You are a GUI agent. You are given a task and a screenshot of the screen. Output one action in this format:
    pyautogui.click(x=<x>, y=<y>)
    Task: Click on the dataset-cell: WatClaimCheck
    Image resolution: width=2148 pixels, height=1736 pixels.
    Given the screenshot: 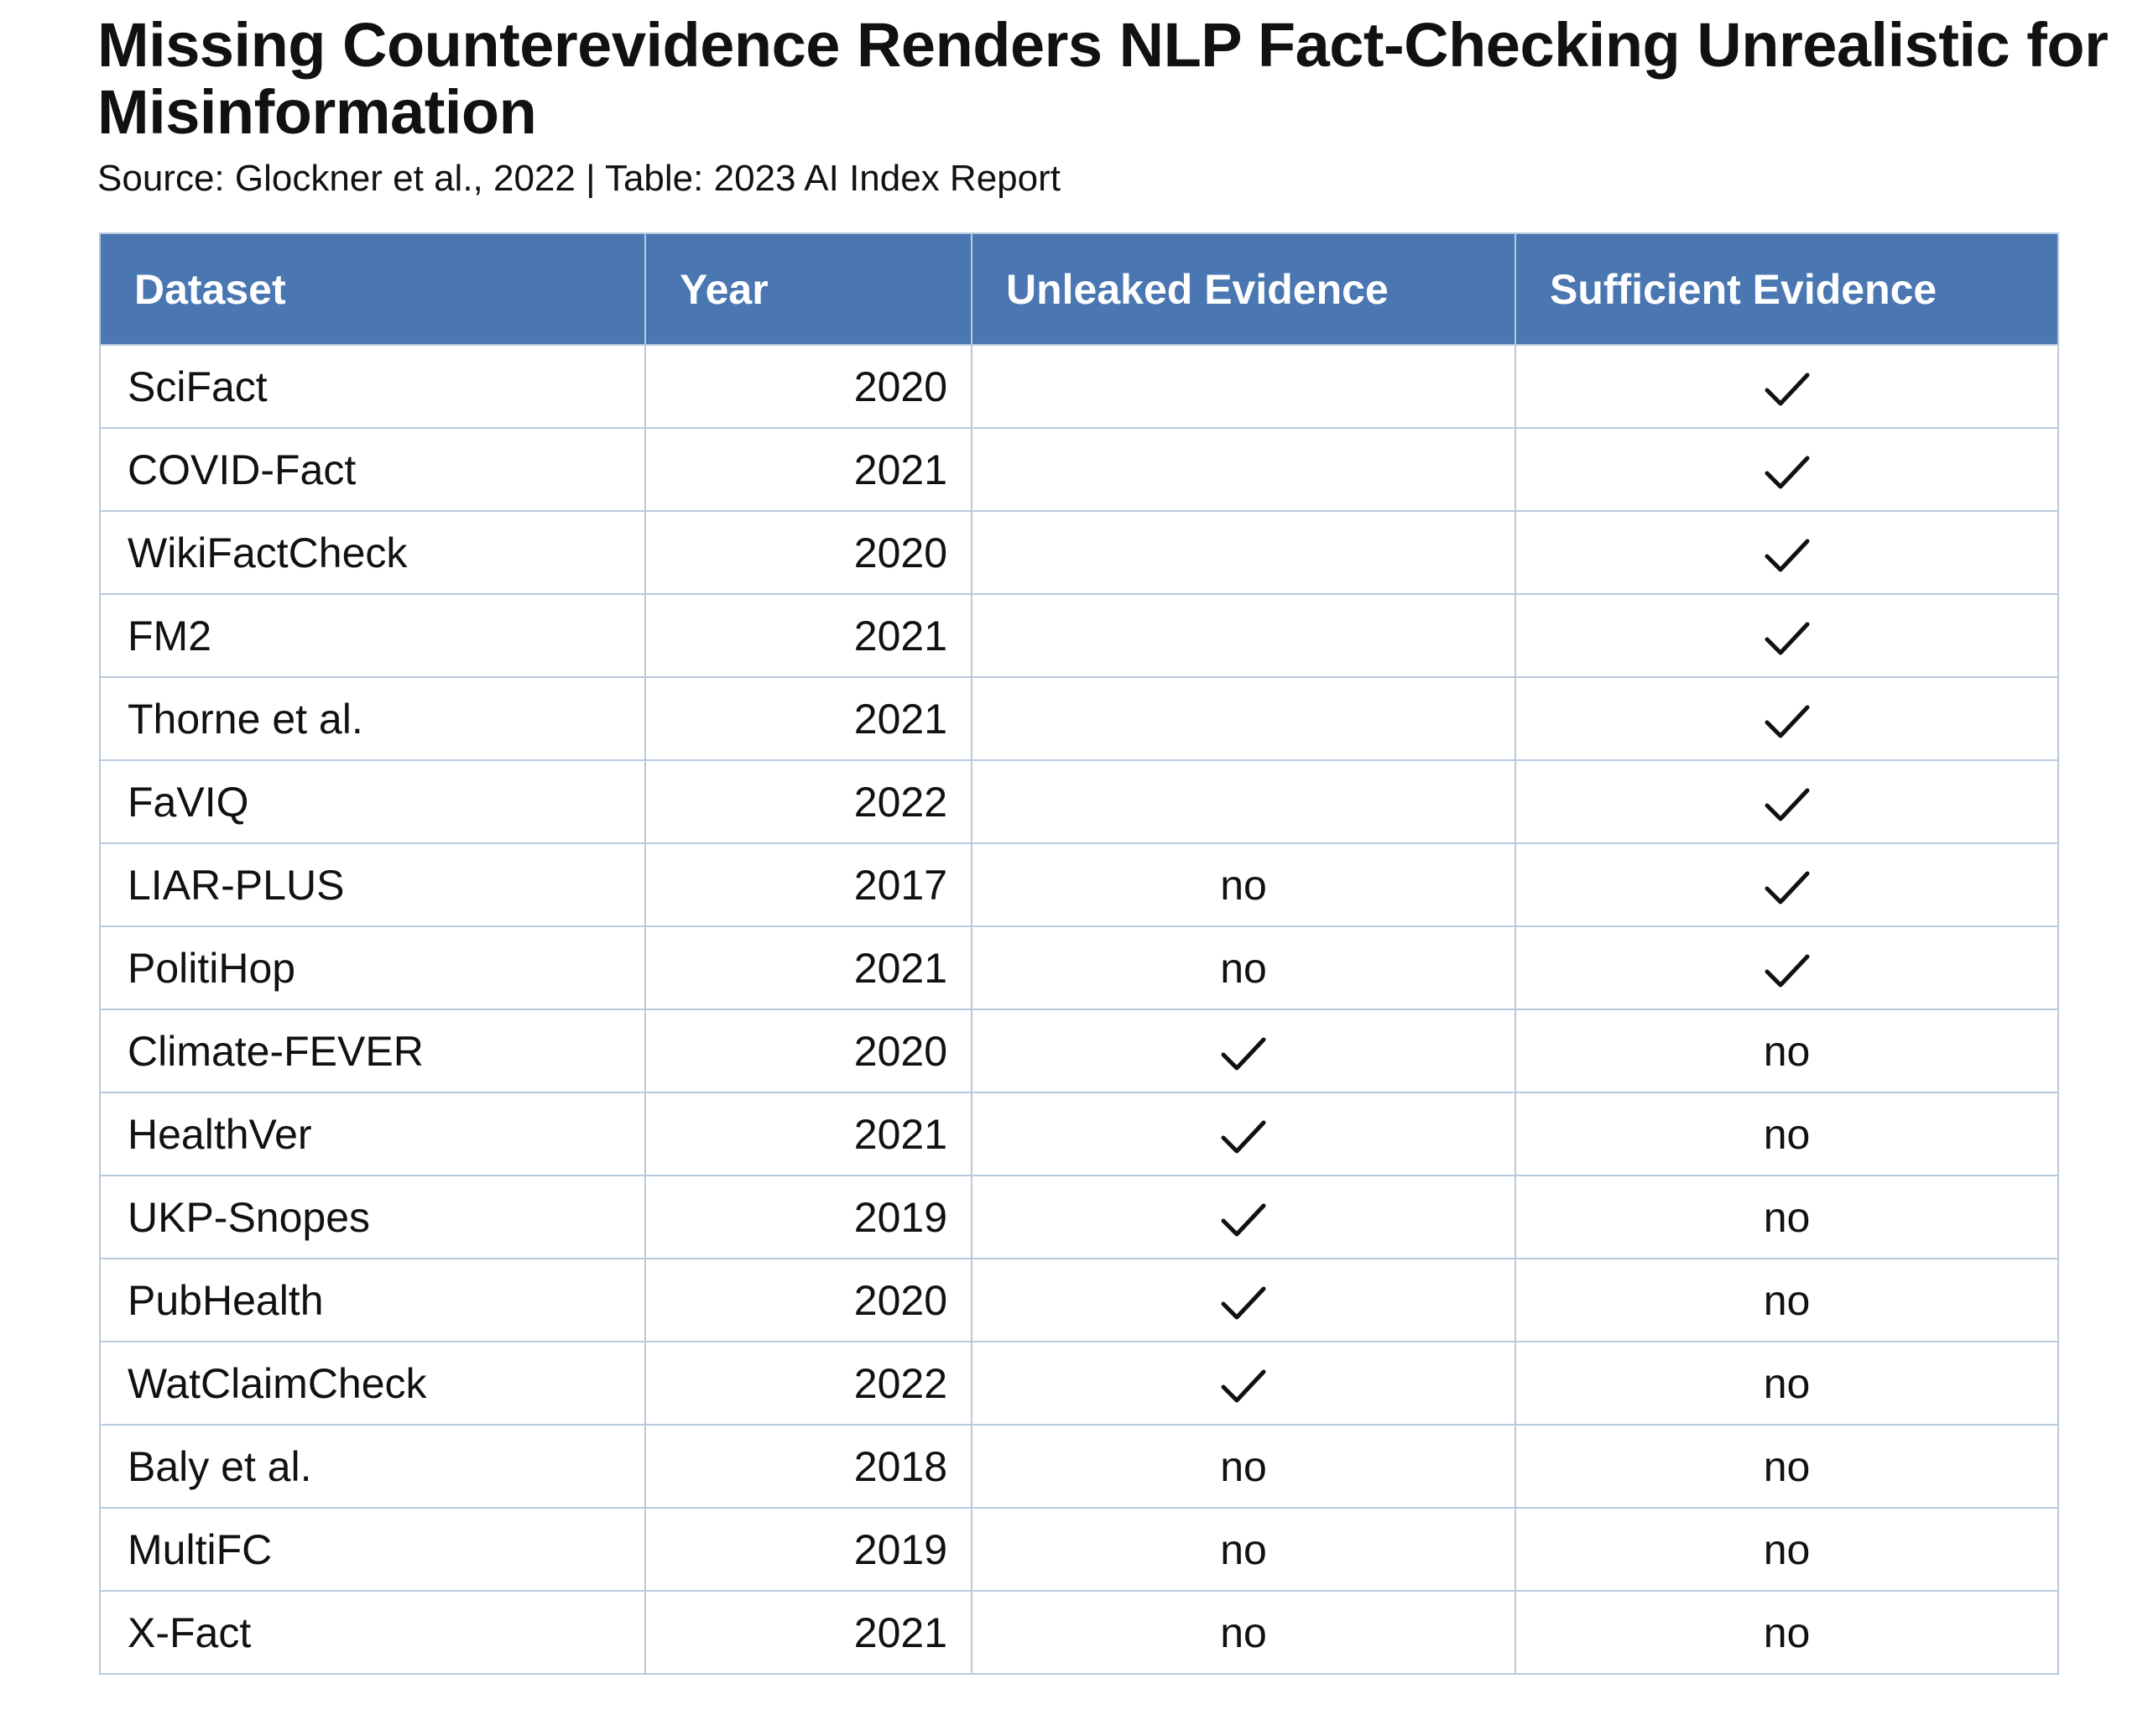 What is the action you would take?
    pyautogui.click(x=373, y=1384)
    